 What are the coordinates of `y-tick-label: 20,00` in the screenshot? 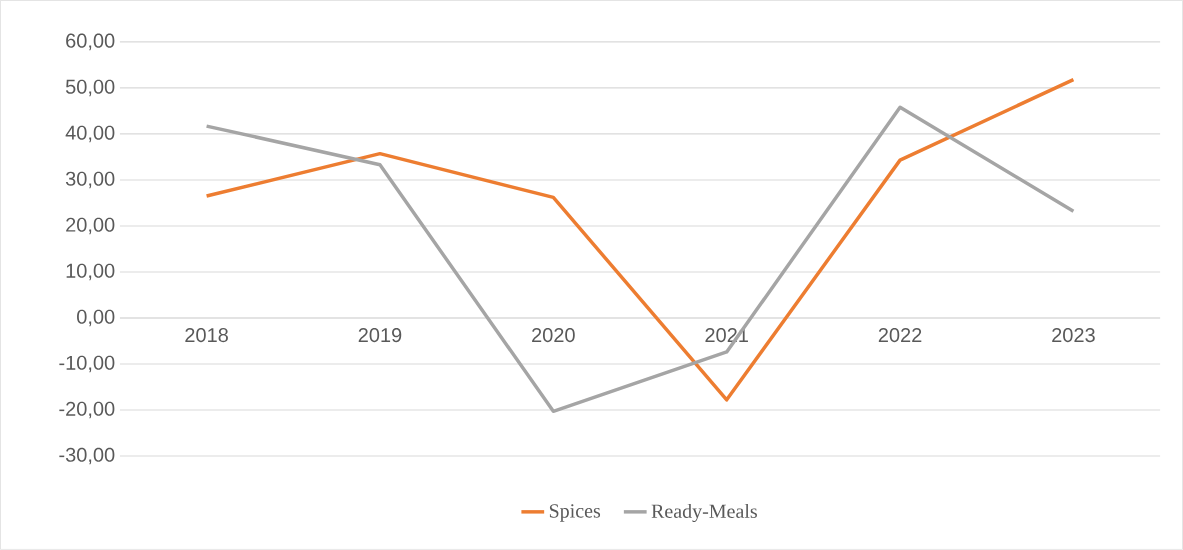 It's located at (90, 226).